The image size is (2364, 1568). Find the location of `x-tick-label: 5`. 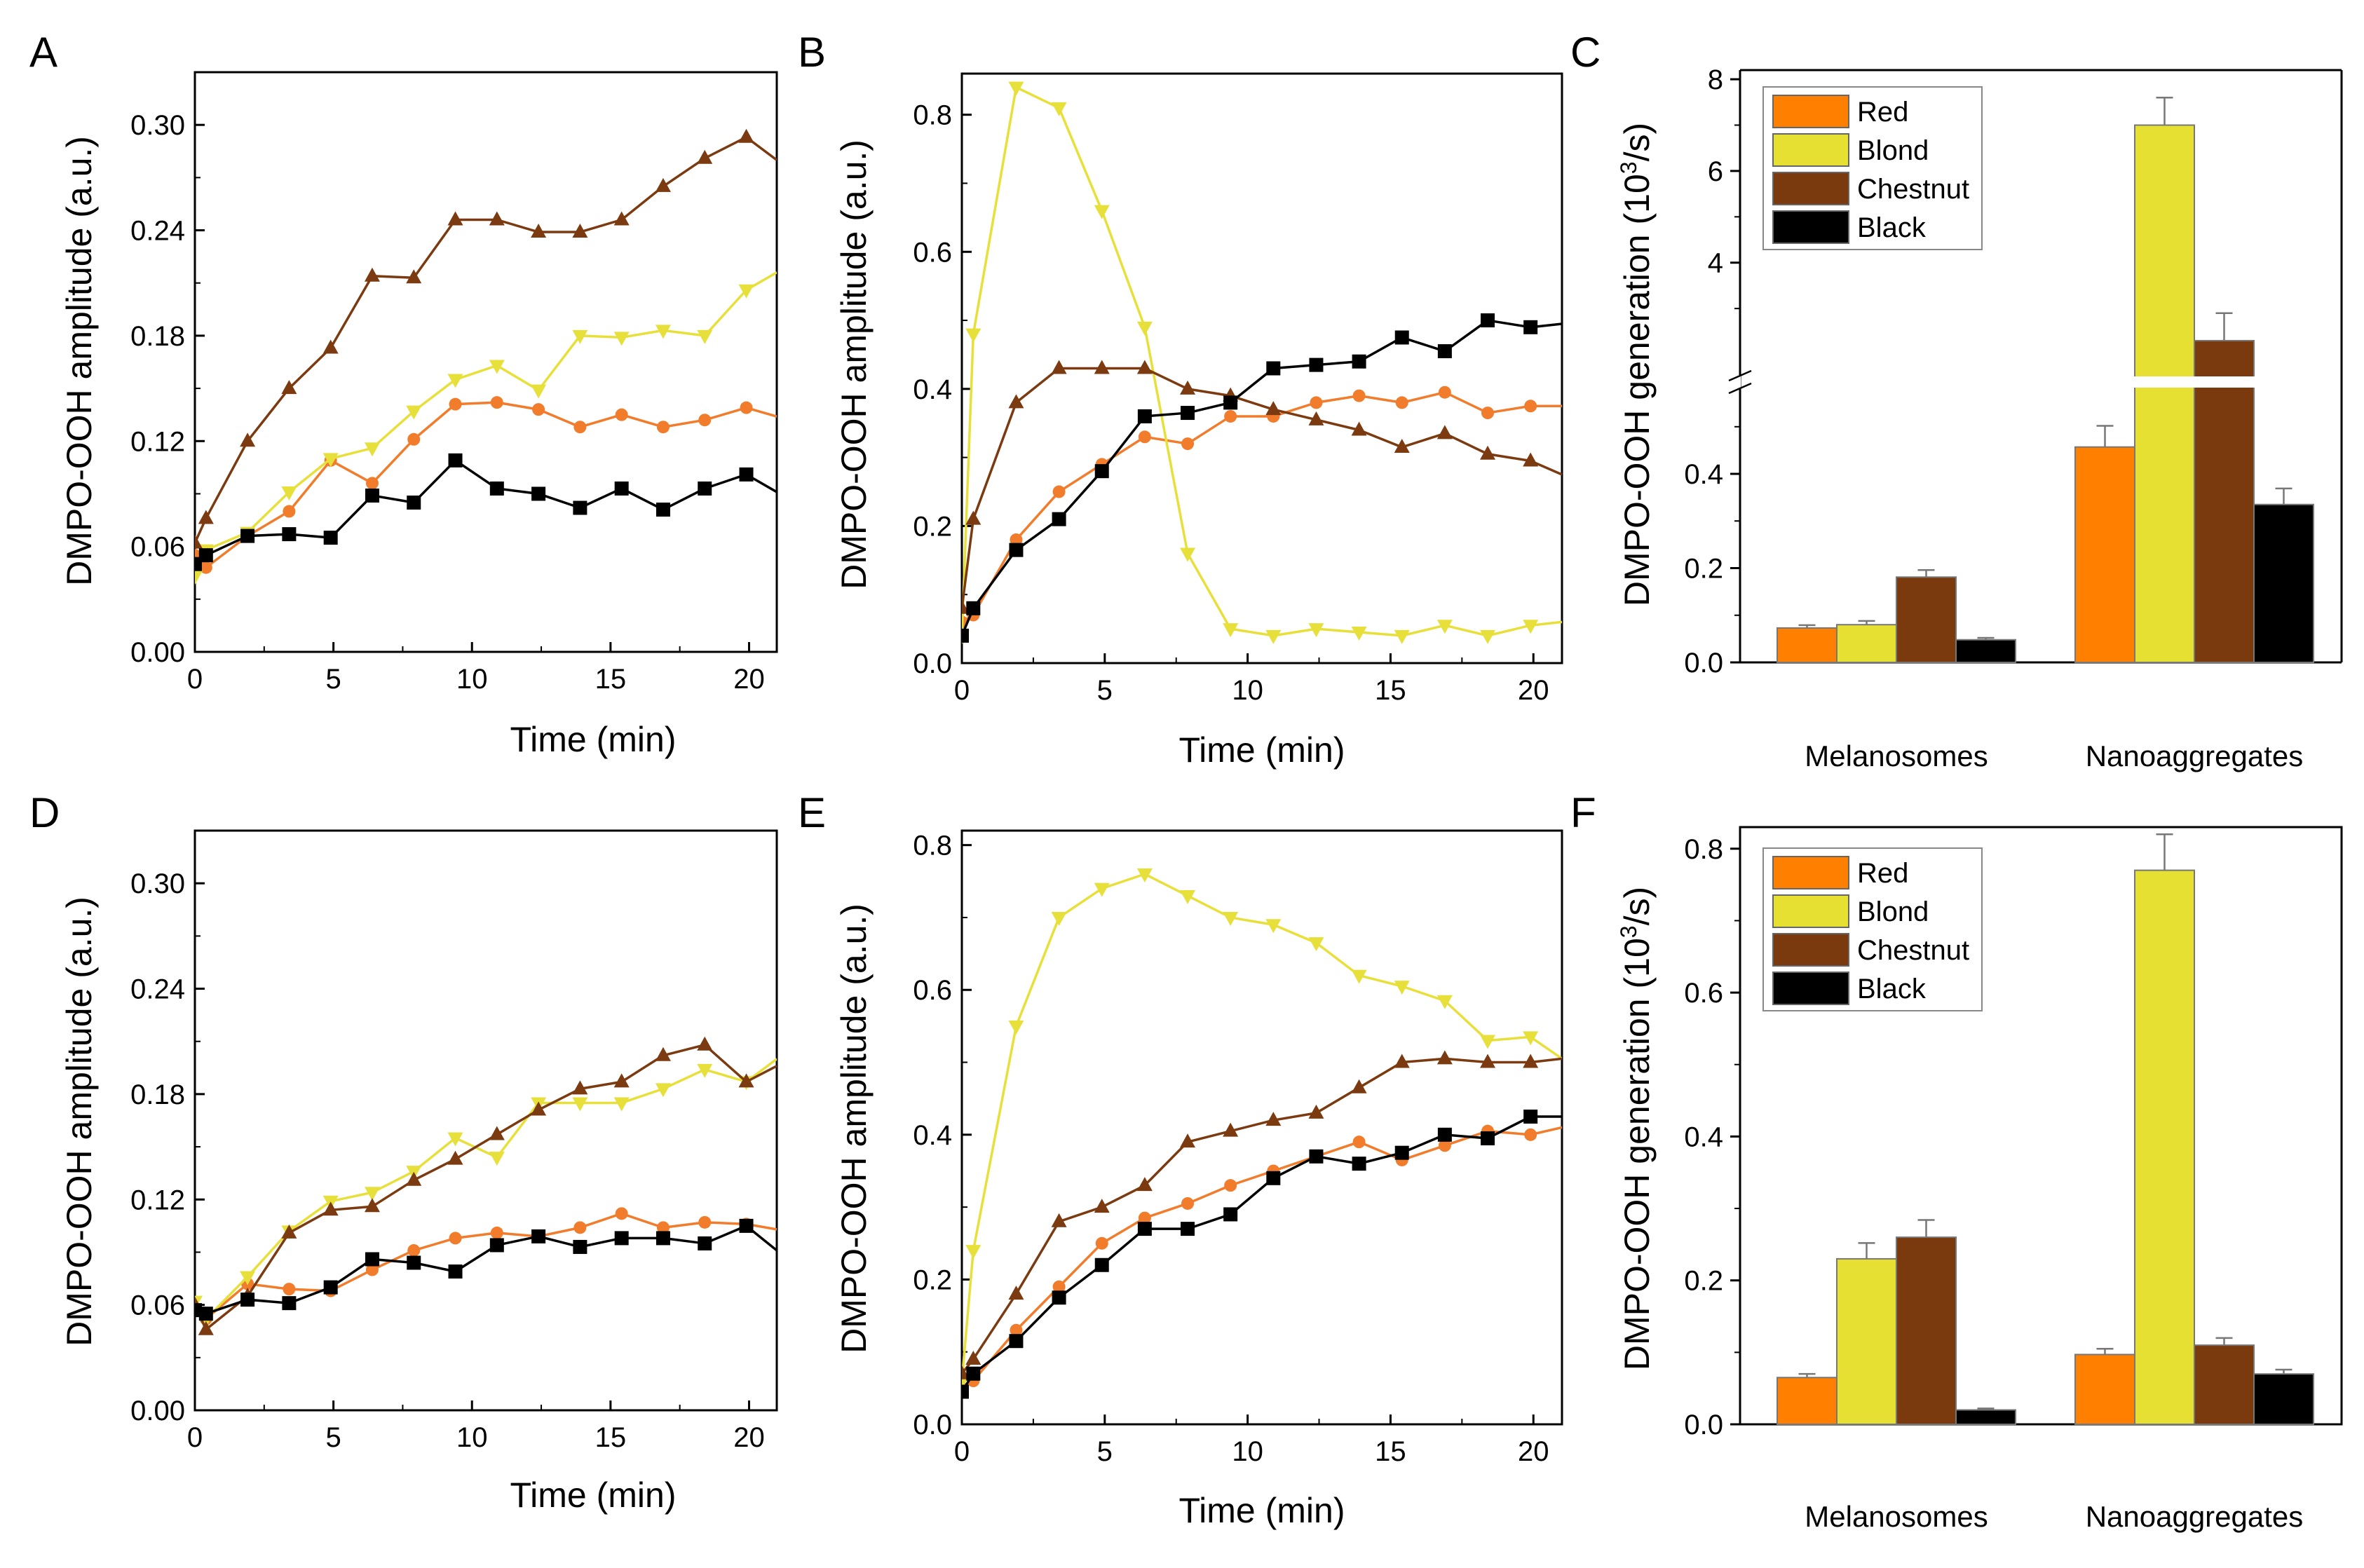

x-tick-label: 5 is located at coordinates (333, 1437).